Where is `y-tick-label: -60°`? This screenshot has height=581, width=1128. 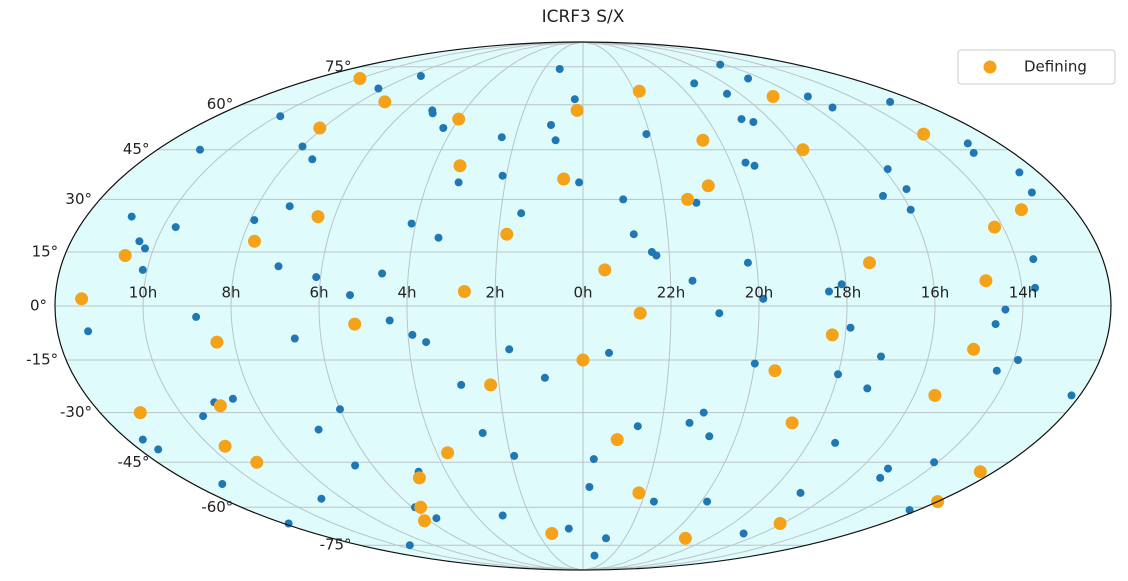 y-tick-label: -60° is located at coordinates (217, 507).